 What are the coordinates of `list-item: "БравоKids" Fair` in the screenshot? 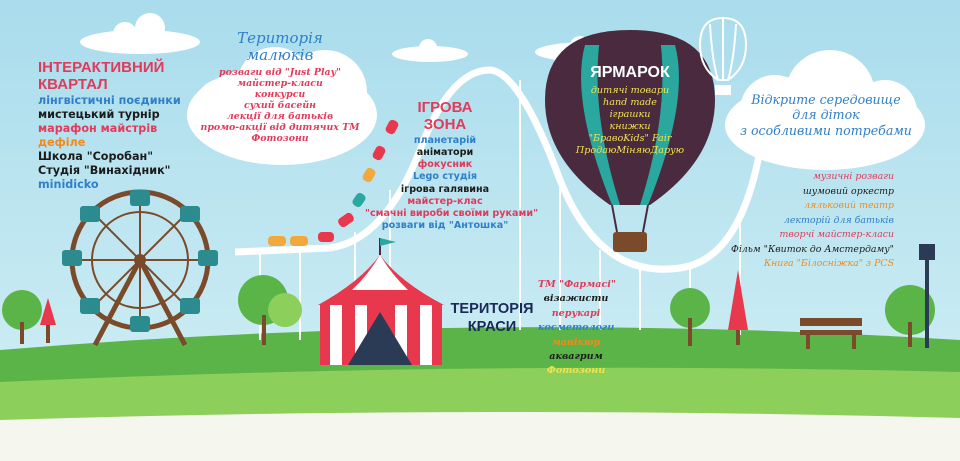 It's located at (630, 138).